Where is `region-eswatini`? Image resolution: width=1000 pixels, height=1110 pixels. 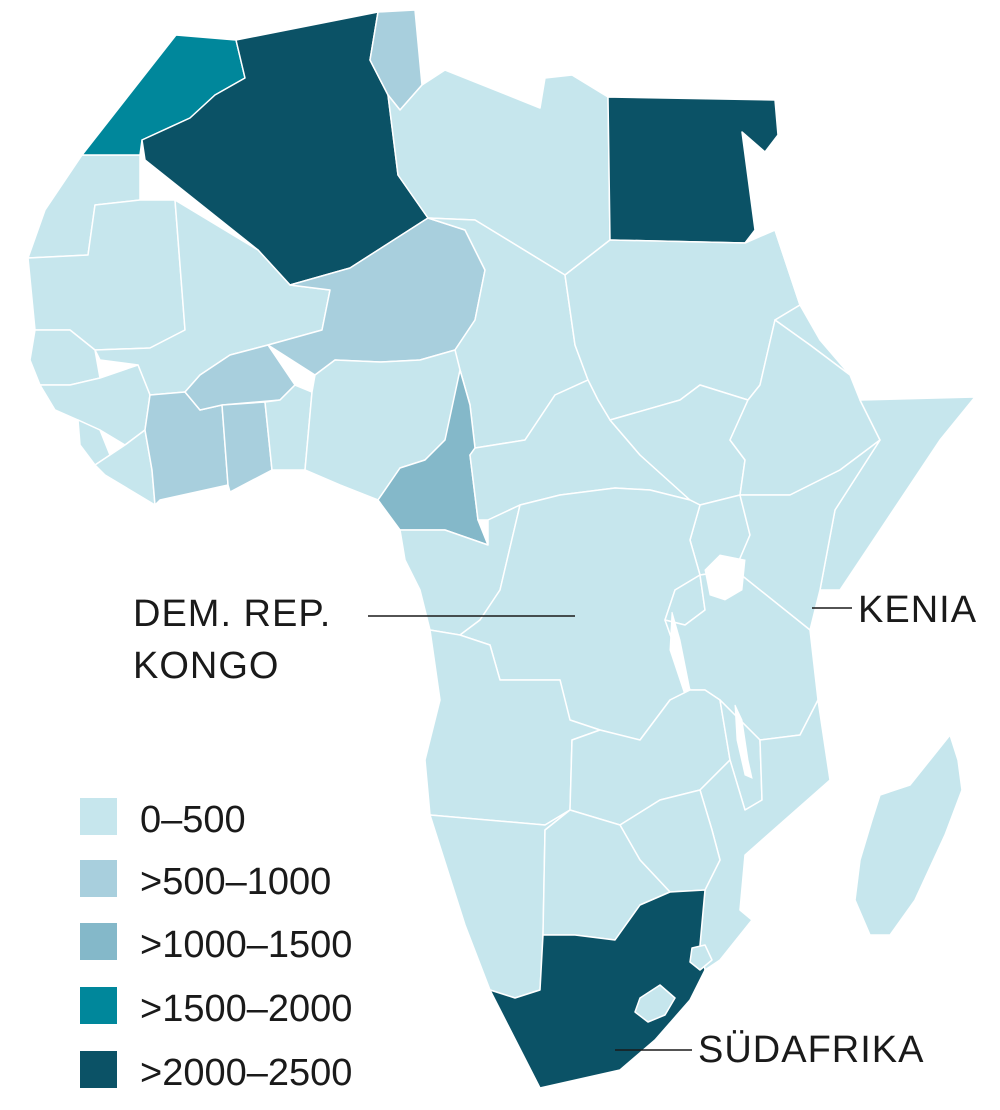 region-eswatini is located at coordinates (701, 957).